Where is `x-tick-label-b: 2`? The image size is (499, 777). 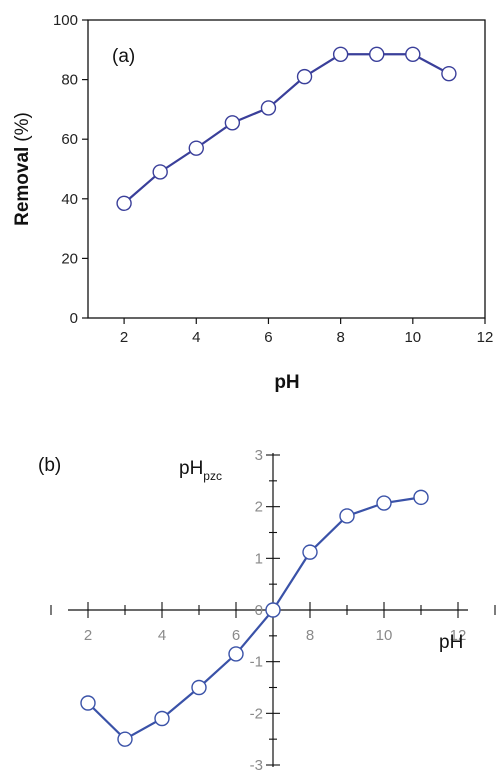 x-tick-label-b: 2 is located at coordinates (88, 635).